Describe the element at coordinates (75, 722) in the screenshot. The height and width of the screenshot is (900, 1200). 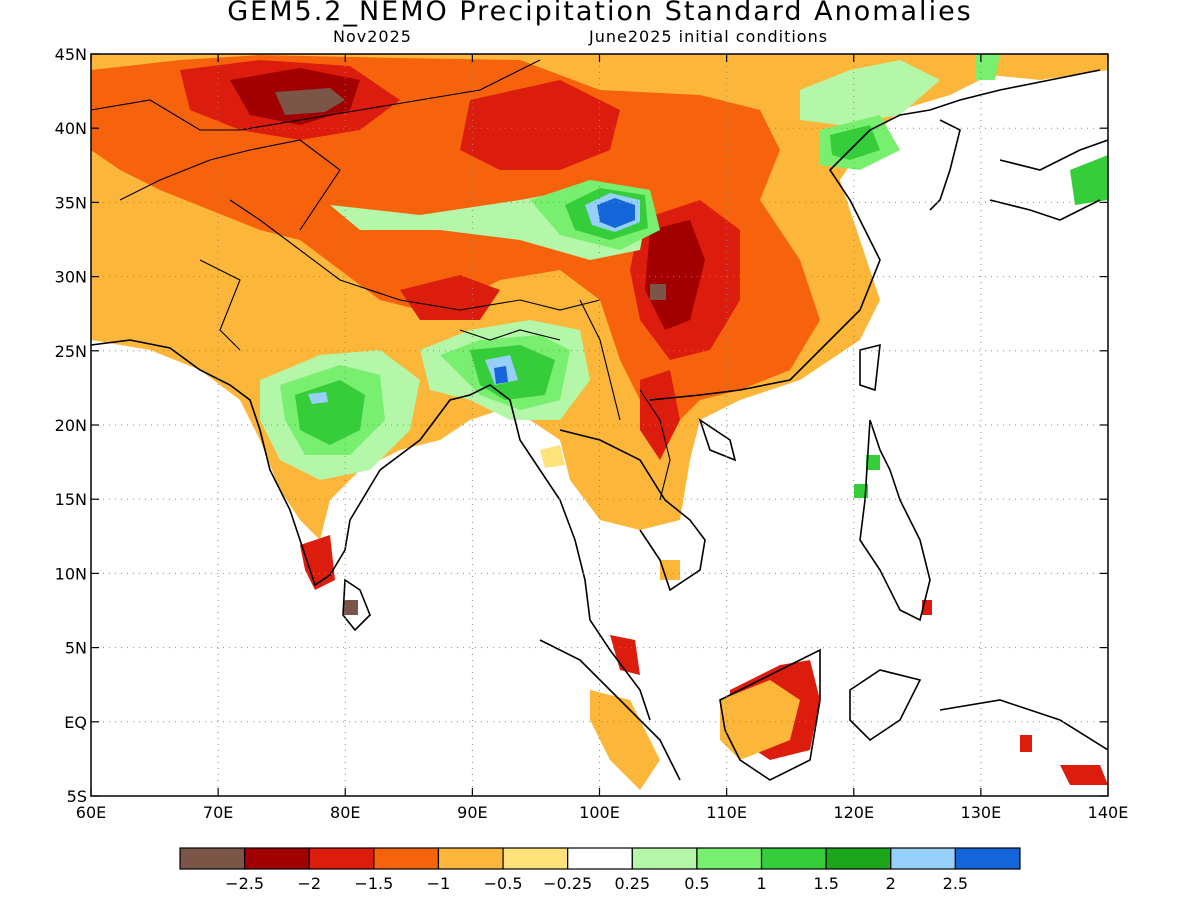
I see `lat-tick-label: EQ` at that location.